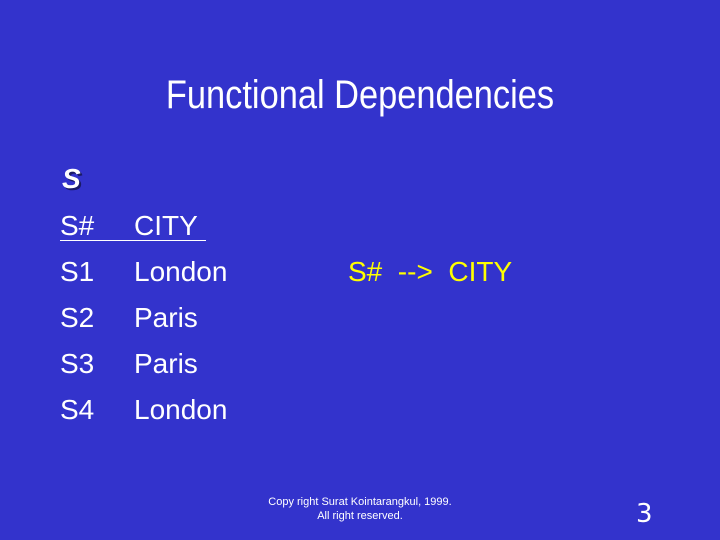 This screenshot has width=720, height=540. Describe the element at coordinates (71, 178) in the screenshot. I see `relation-name: S` at that location.